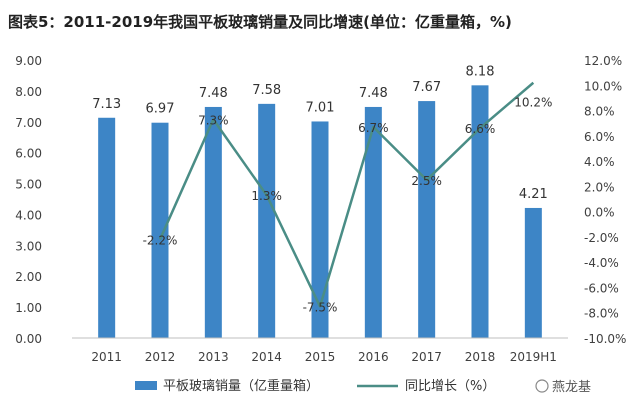 Image resolution: width=633 pixels, height=419 pixels. I want to click on x-axis-tick-label: 2017, so click(426, 357).